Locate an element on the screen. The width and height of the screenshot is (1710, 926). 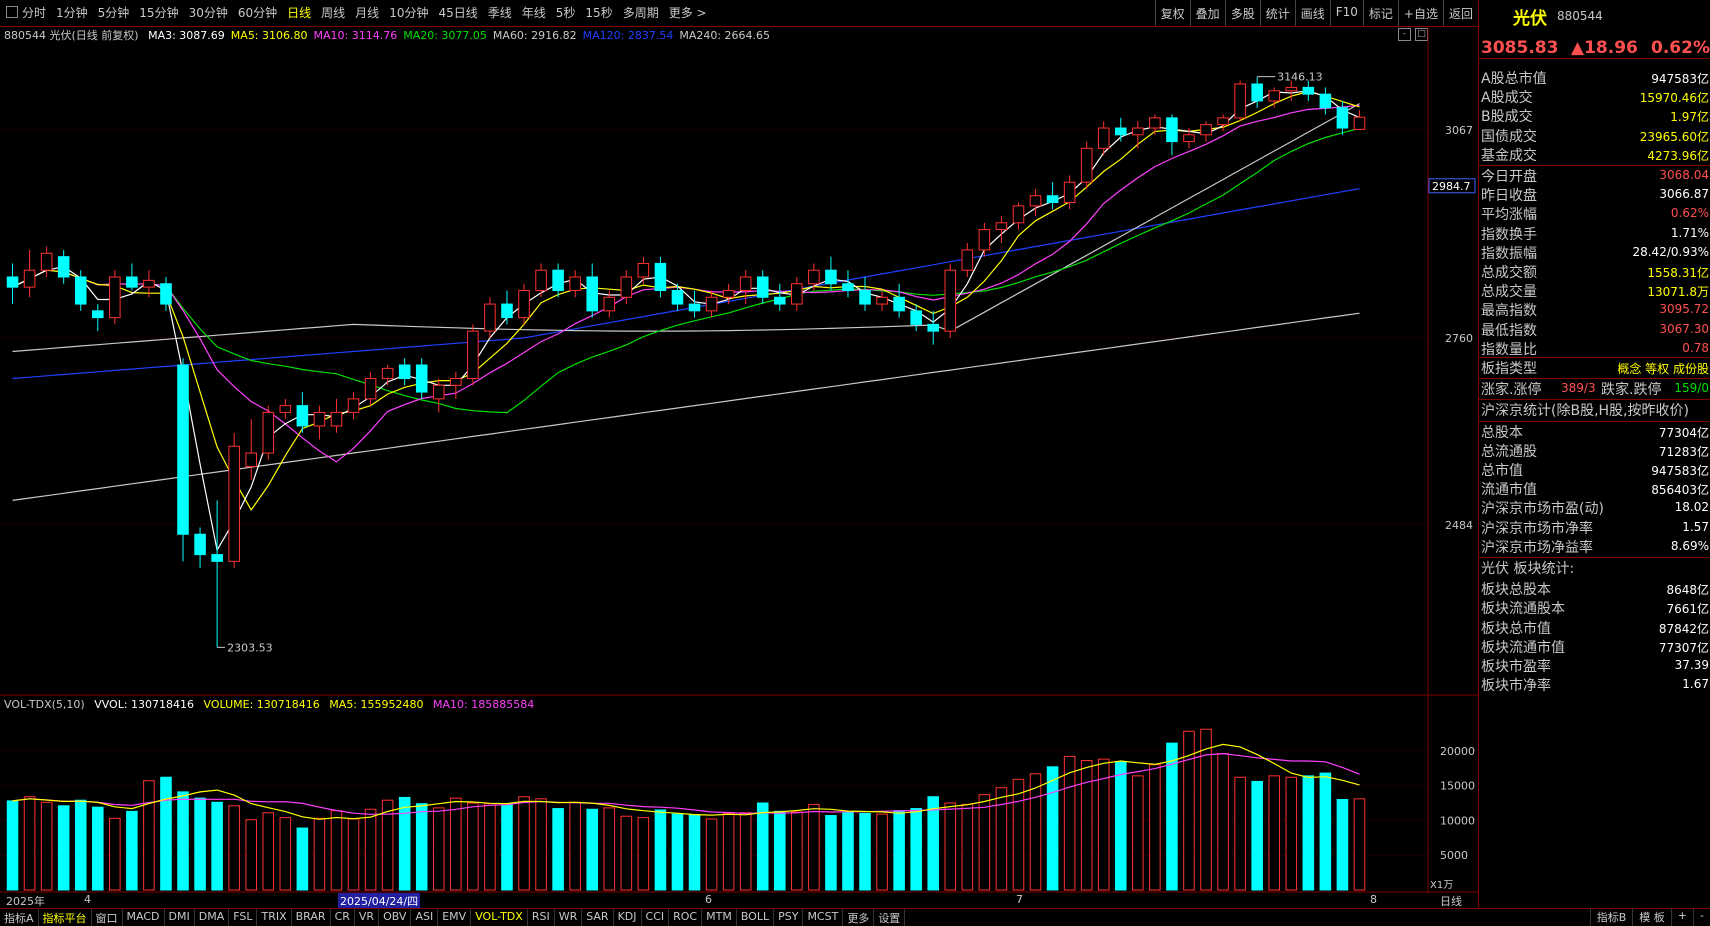
board-type-value: 概念 等权 成份股 is located at coordinates (1663, 369).